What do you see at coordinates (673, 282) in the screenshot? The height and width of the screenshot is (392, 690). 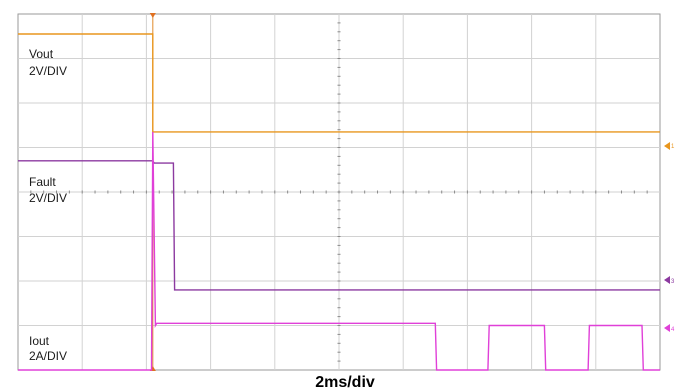 I see `fault-marker-label: 3` at bounding box center [673, 282].